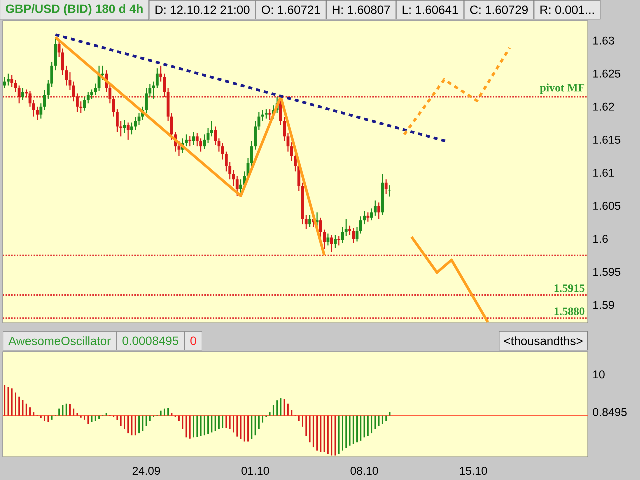  I want to click on y-tick-label: 1.605, so click(607, 206).